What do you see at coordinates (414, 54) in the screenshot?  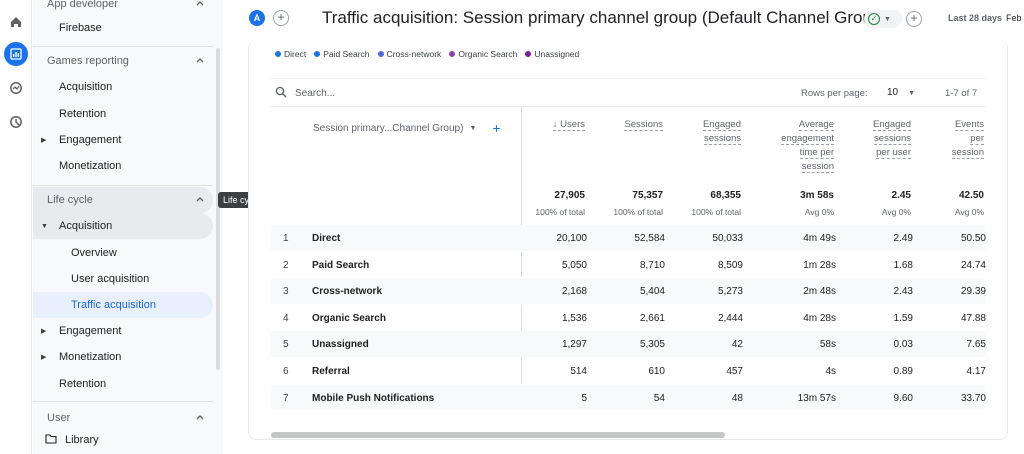 I see `legend-label: Cross-network` at bounding box center [414, 54].